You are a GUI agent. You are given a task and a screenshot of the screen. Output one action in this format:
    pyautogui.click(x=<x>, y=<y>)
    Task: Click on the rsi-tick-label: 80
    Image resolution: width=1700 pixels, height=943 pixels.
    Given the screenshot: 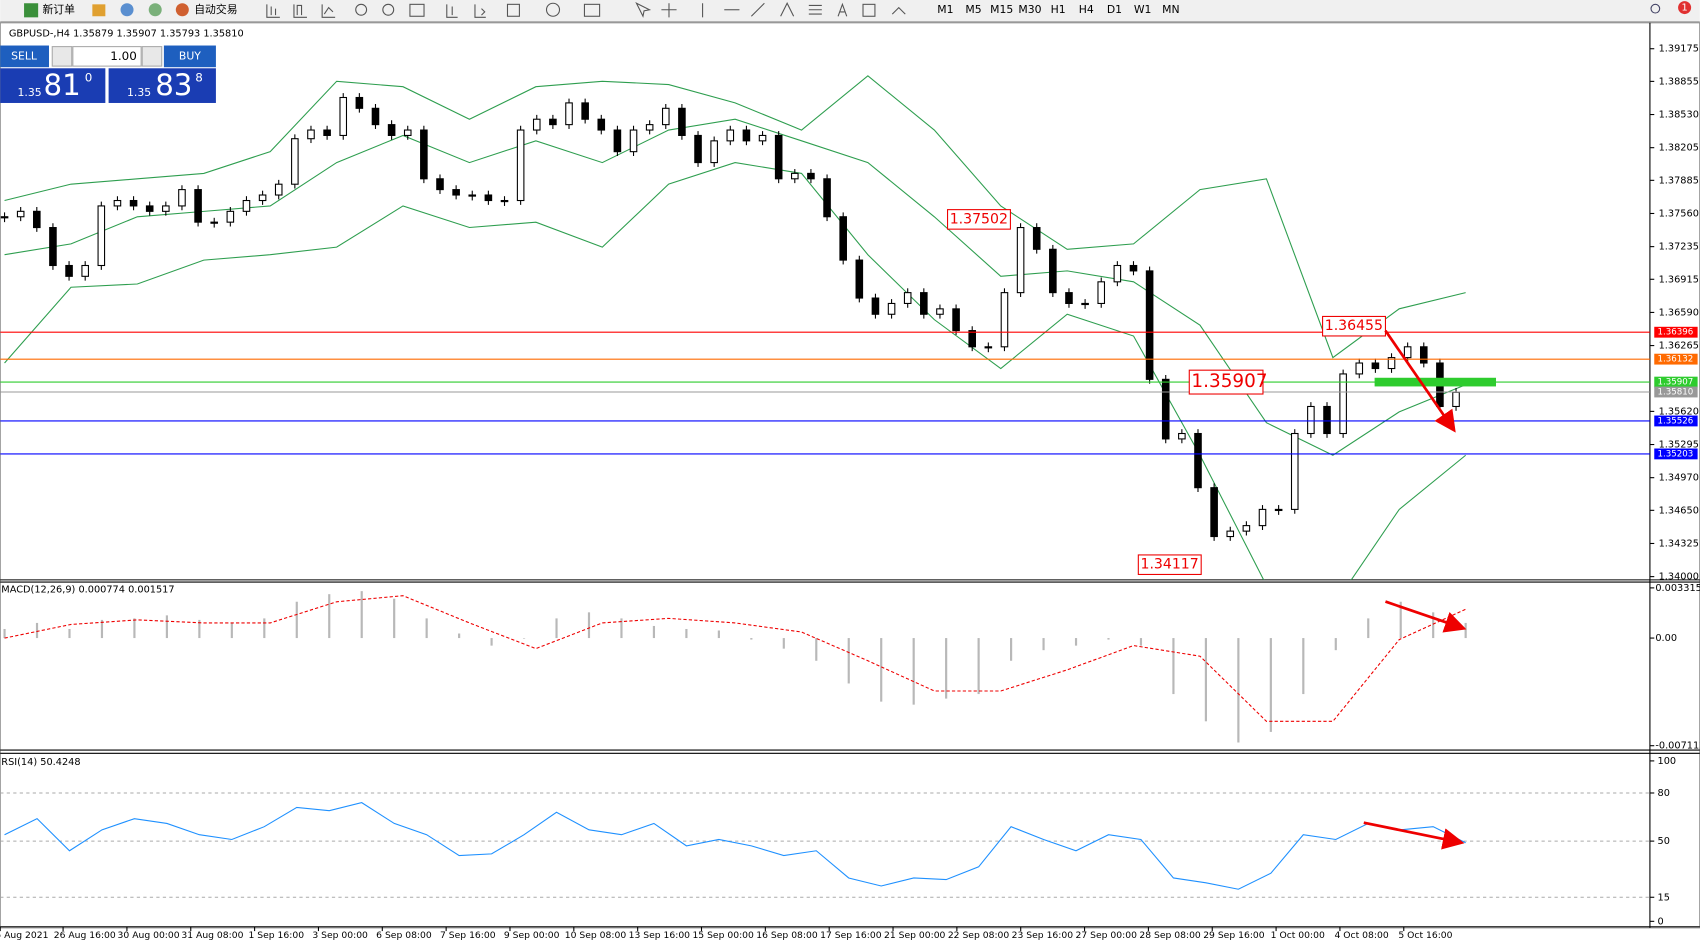 What is the action you would take?
    pyautogui.click(x=1664, y=793)
    